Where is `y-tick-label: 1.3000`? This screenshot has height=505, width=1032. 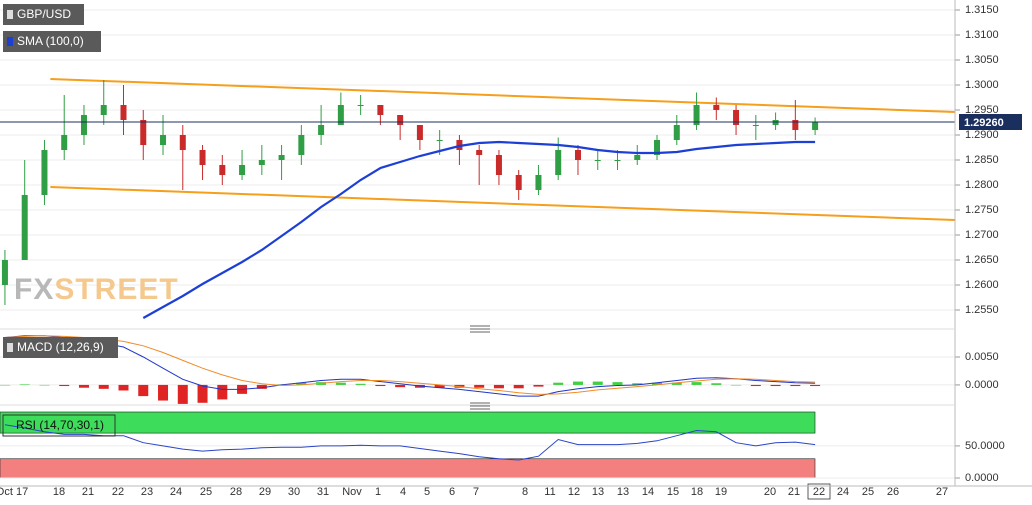 y-tick-label: 1.3000 is located at coordinates (982, 85).